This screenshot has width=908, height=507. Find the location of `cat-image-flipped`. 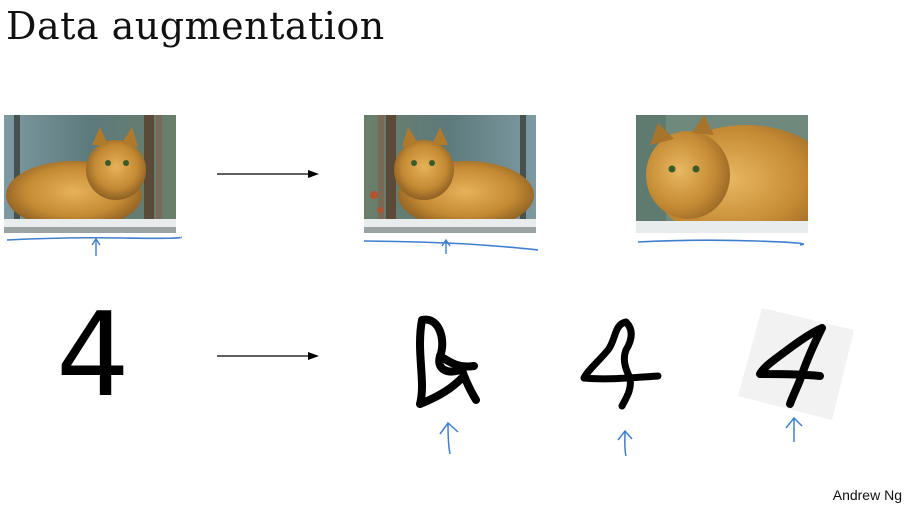

cat-image-flipped is located at coordinates (450, 174).